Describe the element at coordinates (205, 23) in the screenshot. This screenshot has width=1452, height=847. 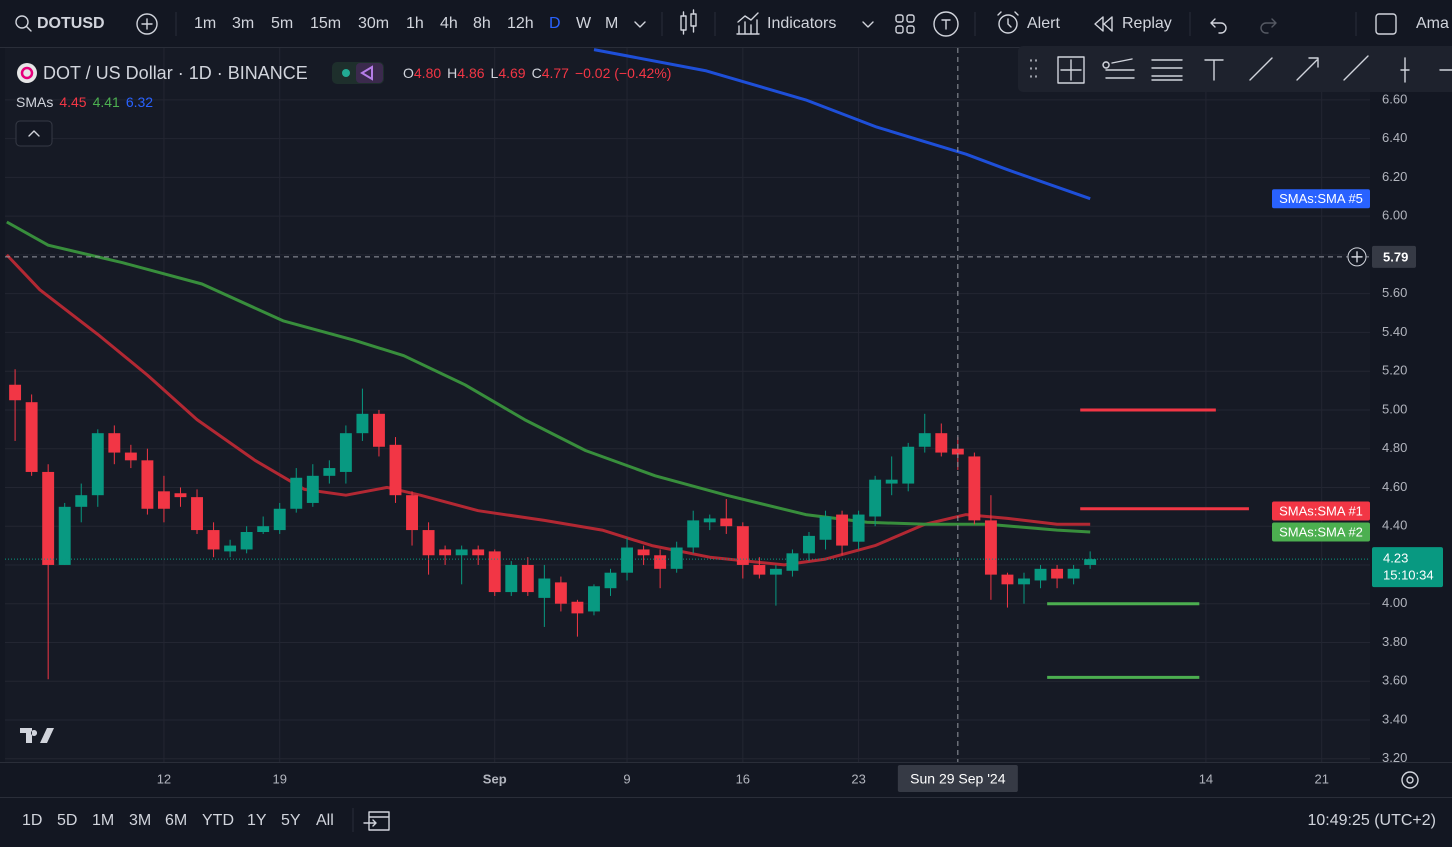
I see `interval-button: 1m` at that location.